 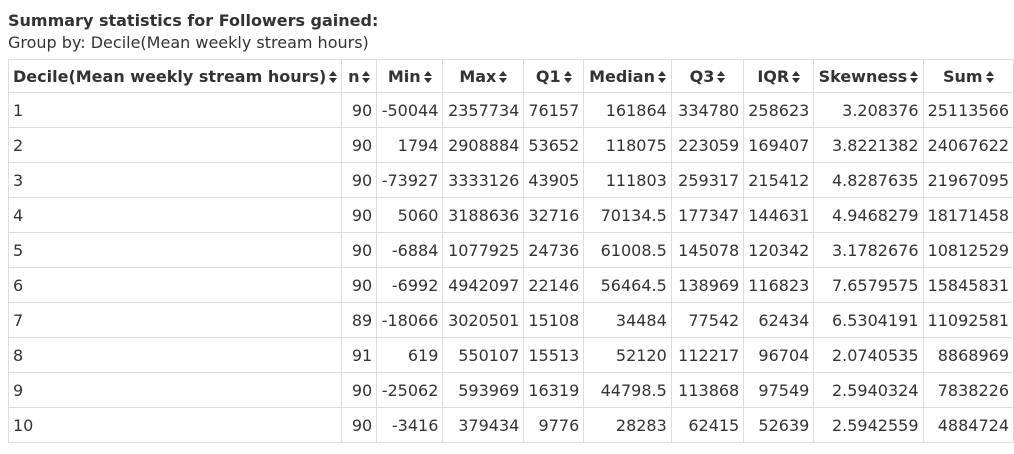 What do you see at coordinates (410, 285) in the screenshot?
I see `cell-min: -6992` at bounding box center [410, 285].